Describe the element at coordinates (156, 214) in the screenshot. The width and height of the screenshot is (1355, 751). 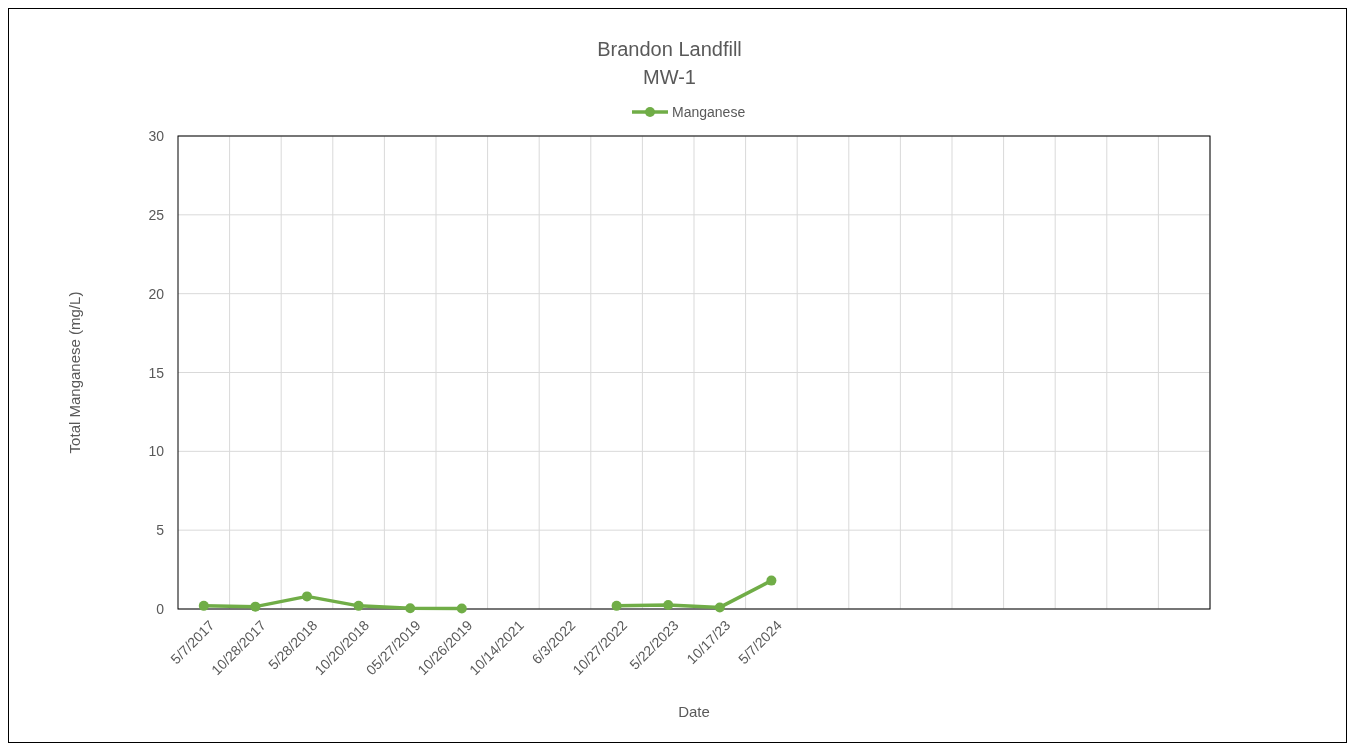
I see `y-tick-label: 25` at that location.